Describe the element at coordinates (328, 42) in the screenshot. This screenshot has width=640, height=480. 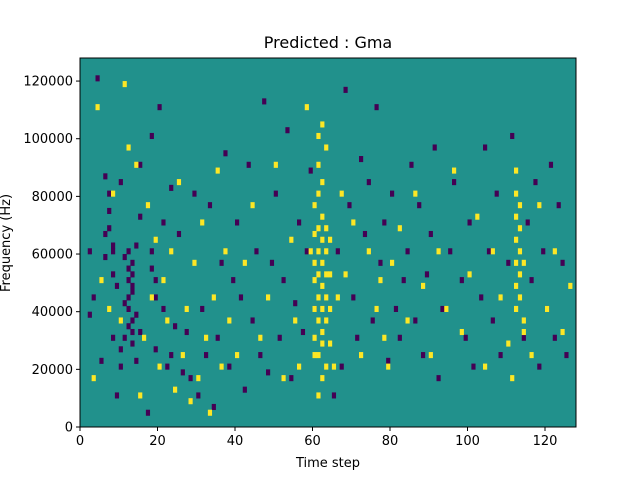
I see `chart-title: Predicted : Gma` at that location.